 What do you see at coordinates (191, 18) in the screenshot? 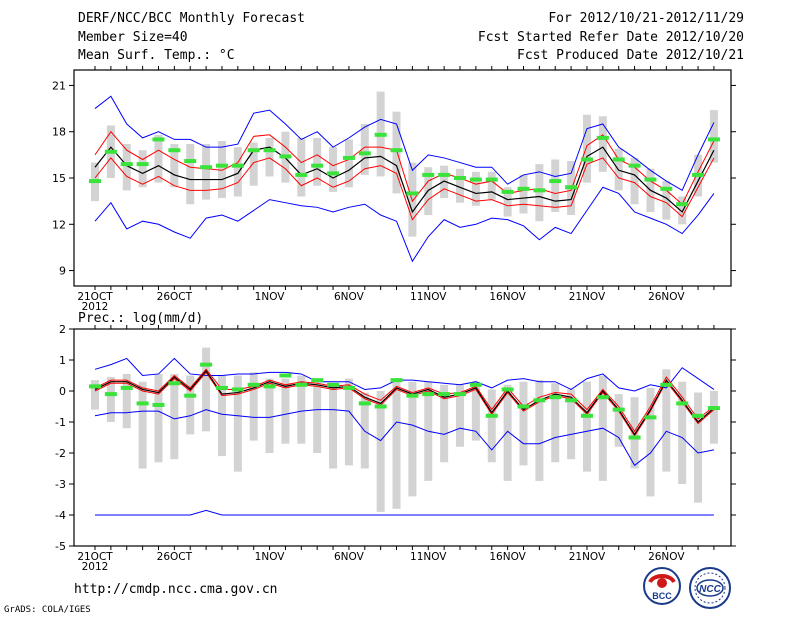
I see `chart-title: DERF/NCC/BCC Monthly Forecast` at bounding box center [191, 18].